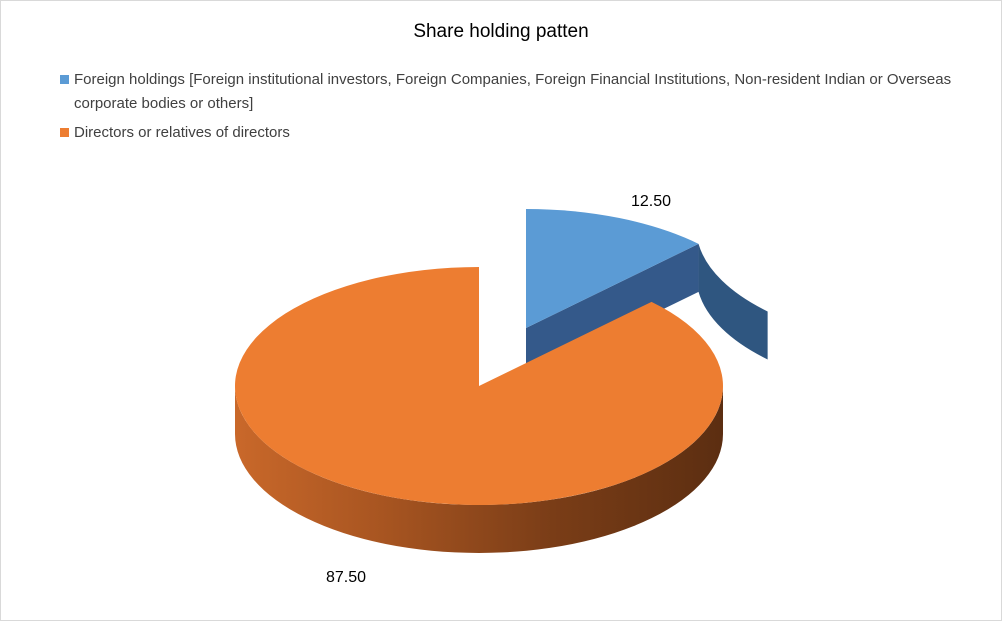 This screenshot has width=1002, height=621. I want to click on data-label-foreign-holdings: 12.50, so click(651, 201).